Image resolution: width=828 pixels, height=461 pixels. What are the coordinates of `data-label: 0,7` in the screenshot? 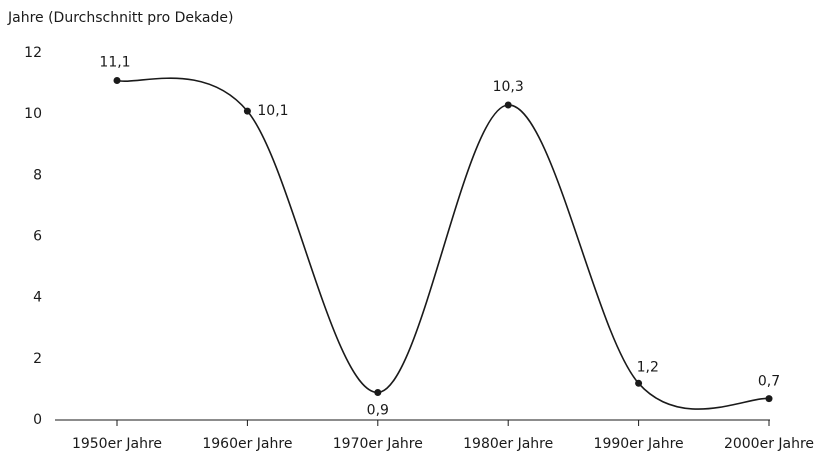 It's located at (769, 382).